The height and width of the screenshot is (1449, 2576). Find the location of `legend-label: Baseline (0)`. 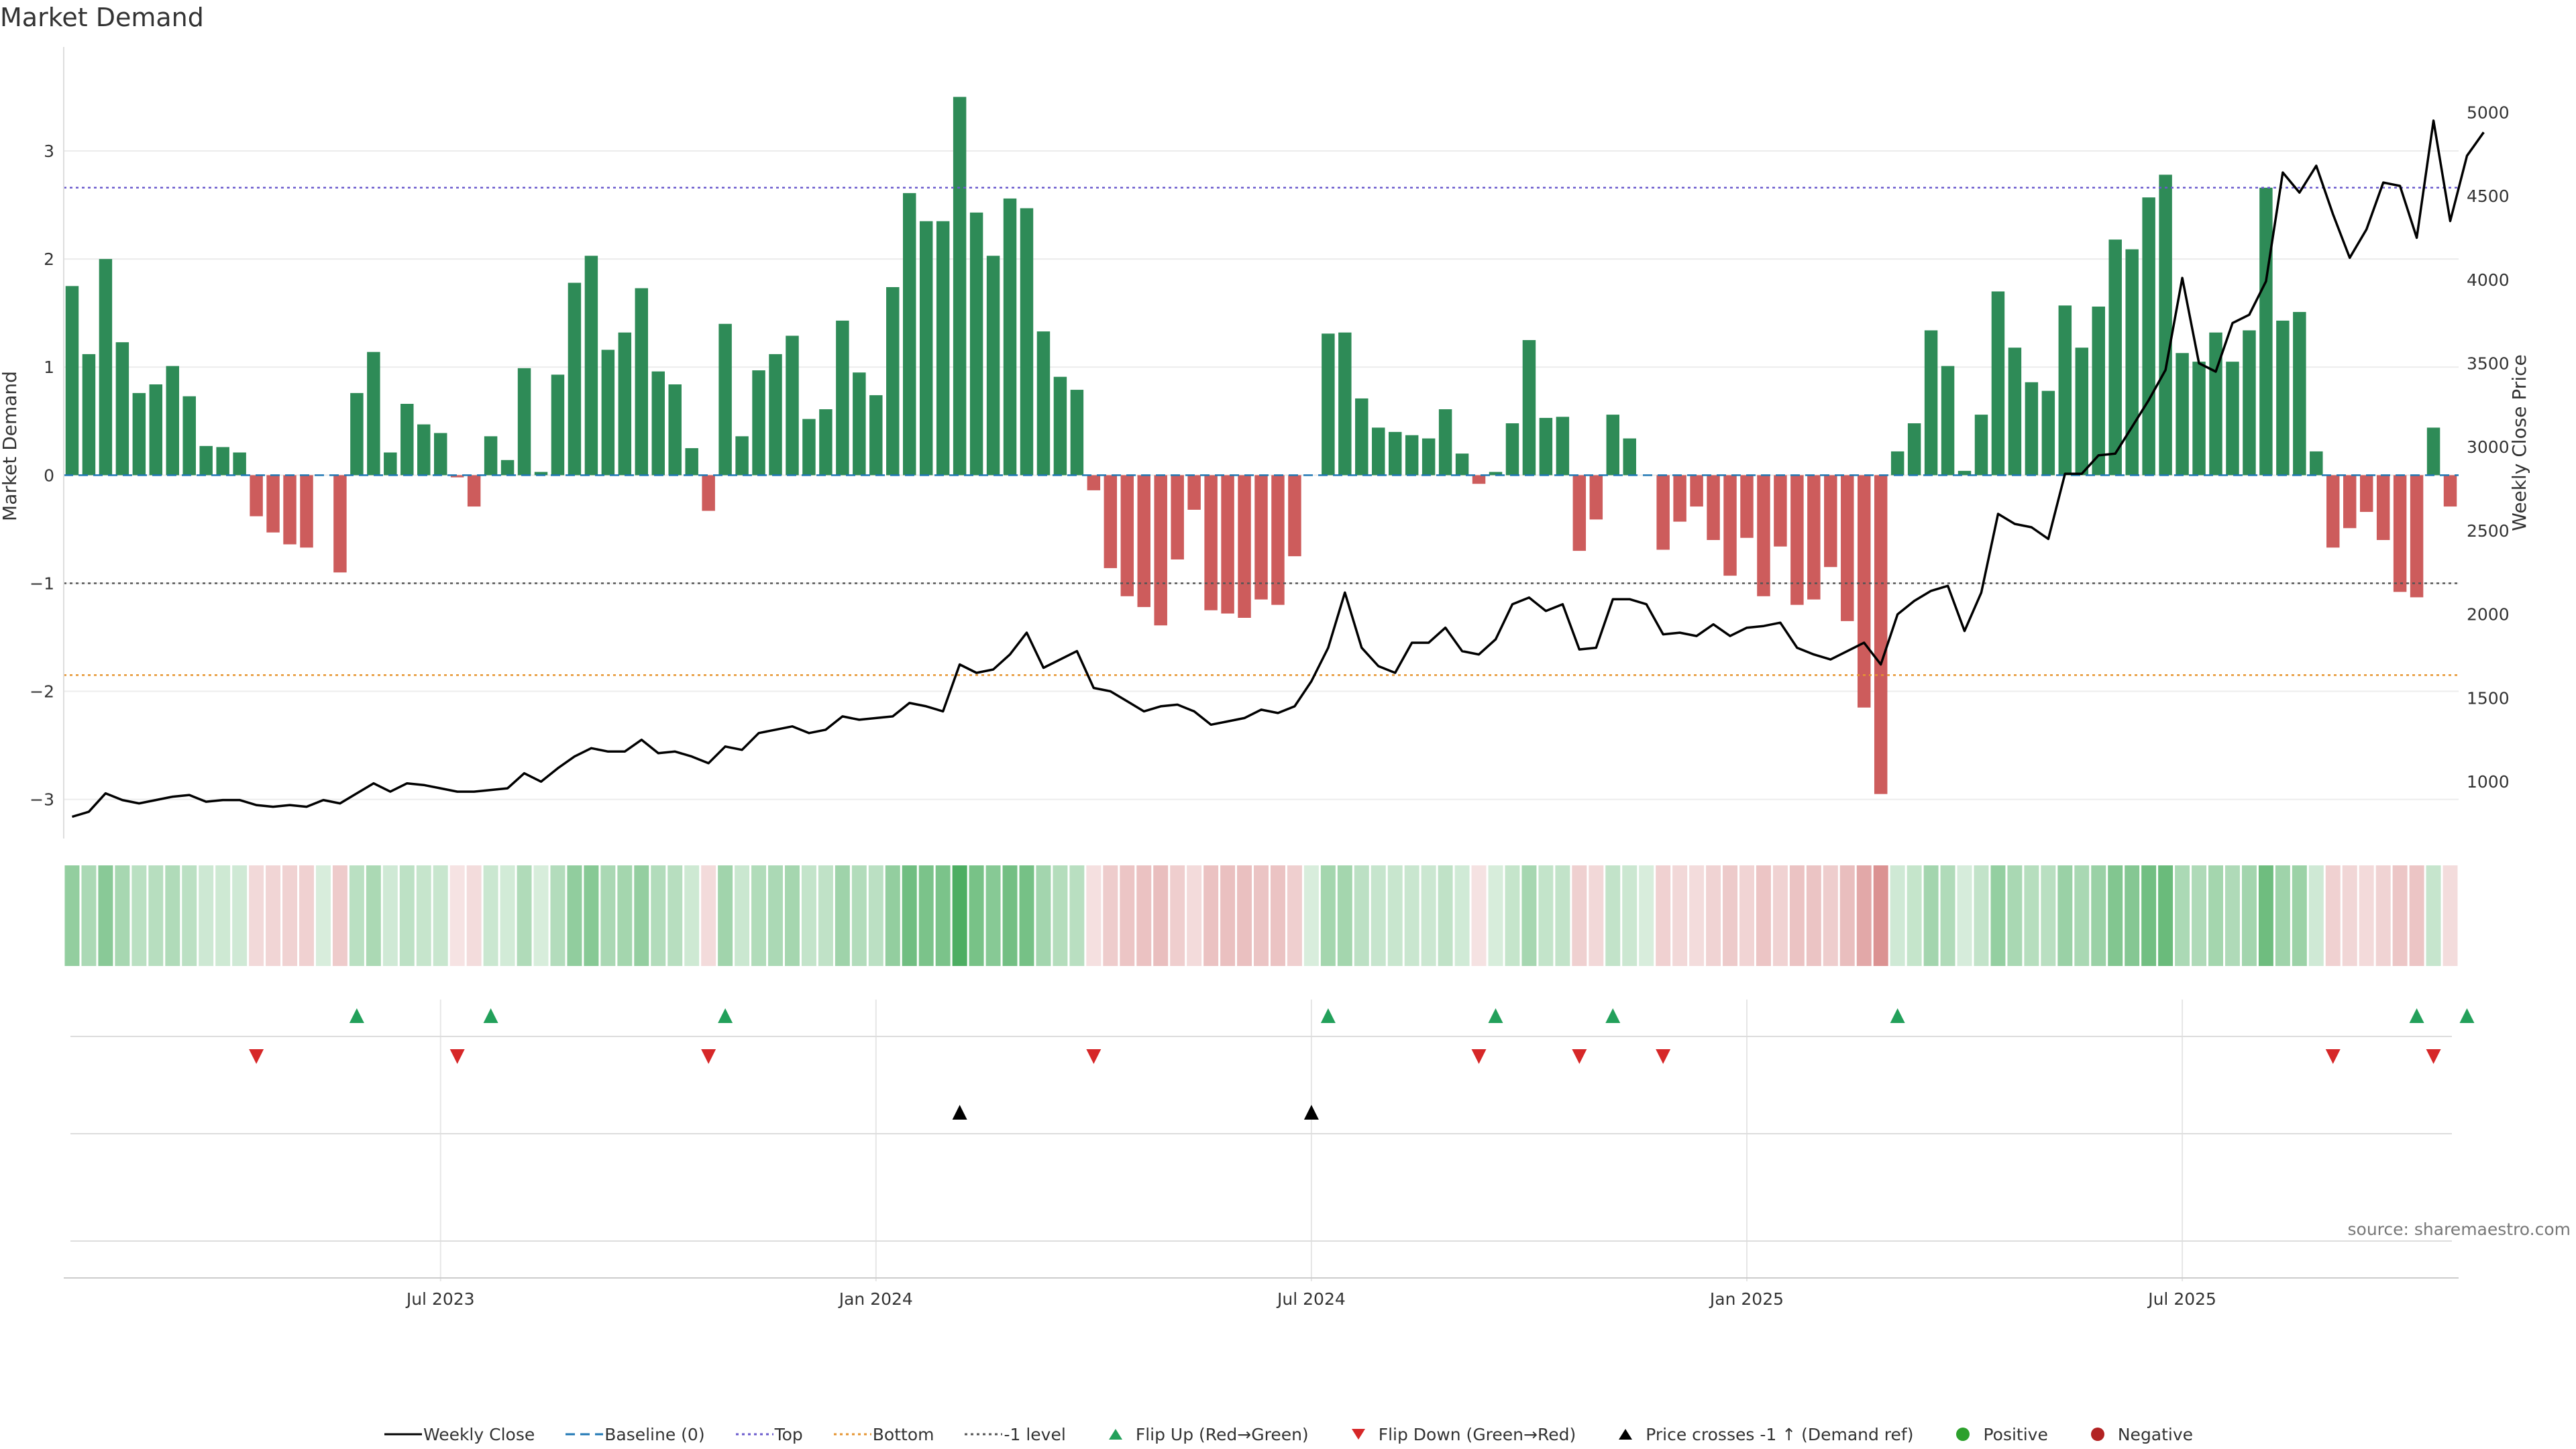

legend-label: Baseline (0) is located at coordinates (654, 1434).